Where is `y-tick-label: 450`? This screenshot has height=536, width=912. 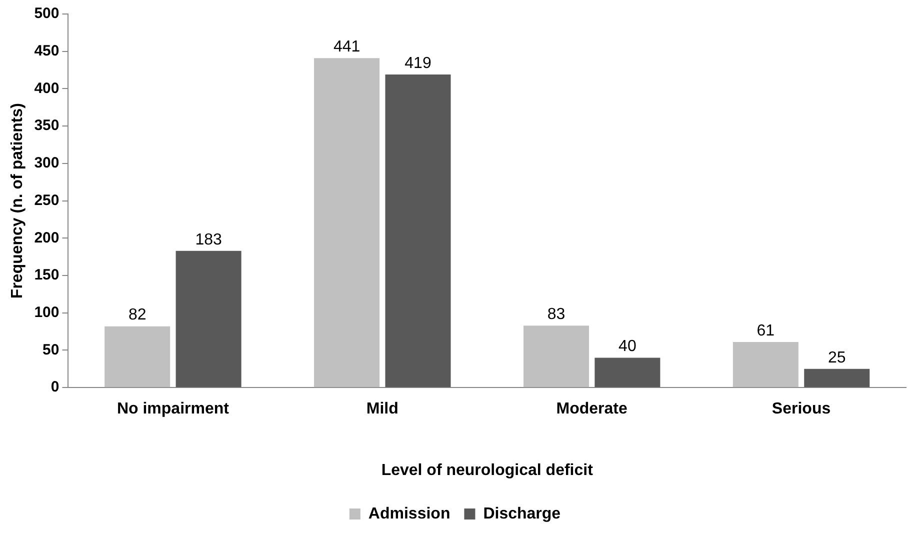 y-tick-label: 450 is located at coordinates (47, 51).